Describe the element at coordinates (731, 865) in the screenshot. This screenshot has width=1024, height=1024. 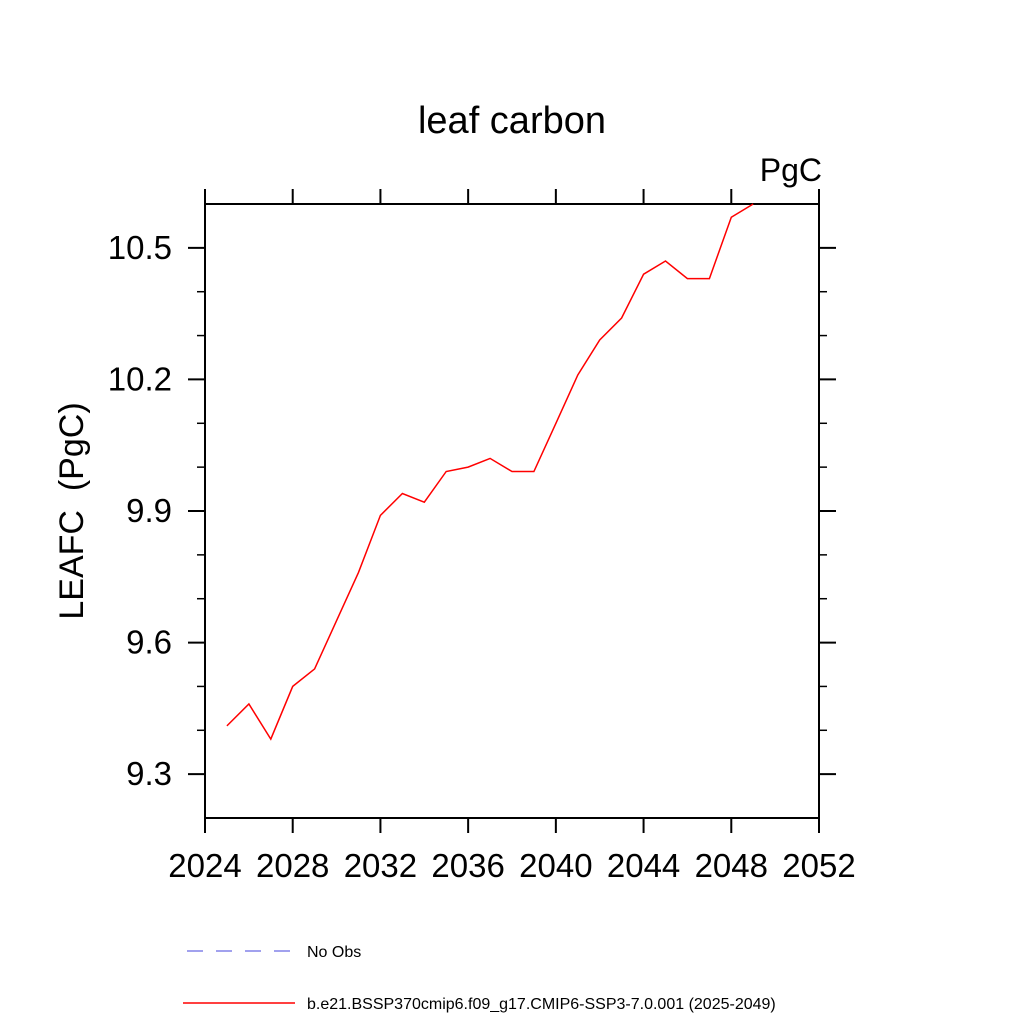
I see `x-tick-label: 2048` at that location.